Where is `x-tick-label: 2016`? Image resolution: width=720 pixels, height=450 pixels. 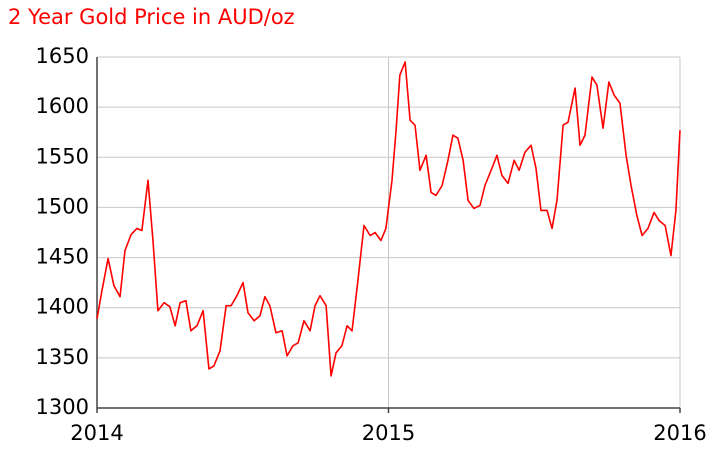 x-tick-label: 2016 is located at coordinates (679, 433).